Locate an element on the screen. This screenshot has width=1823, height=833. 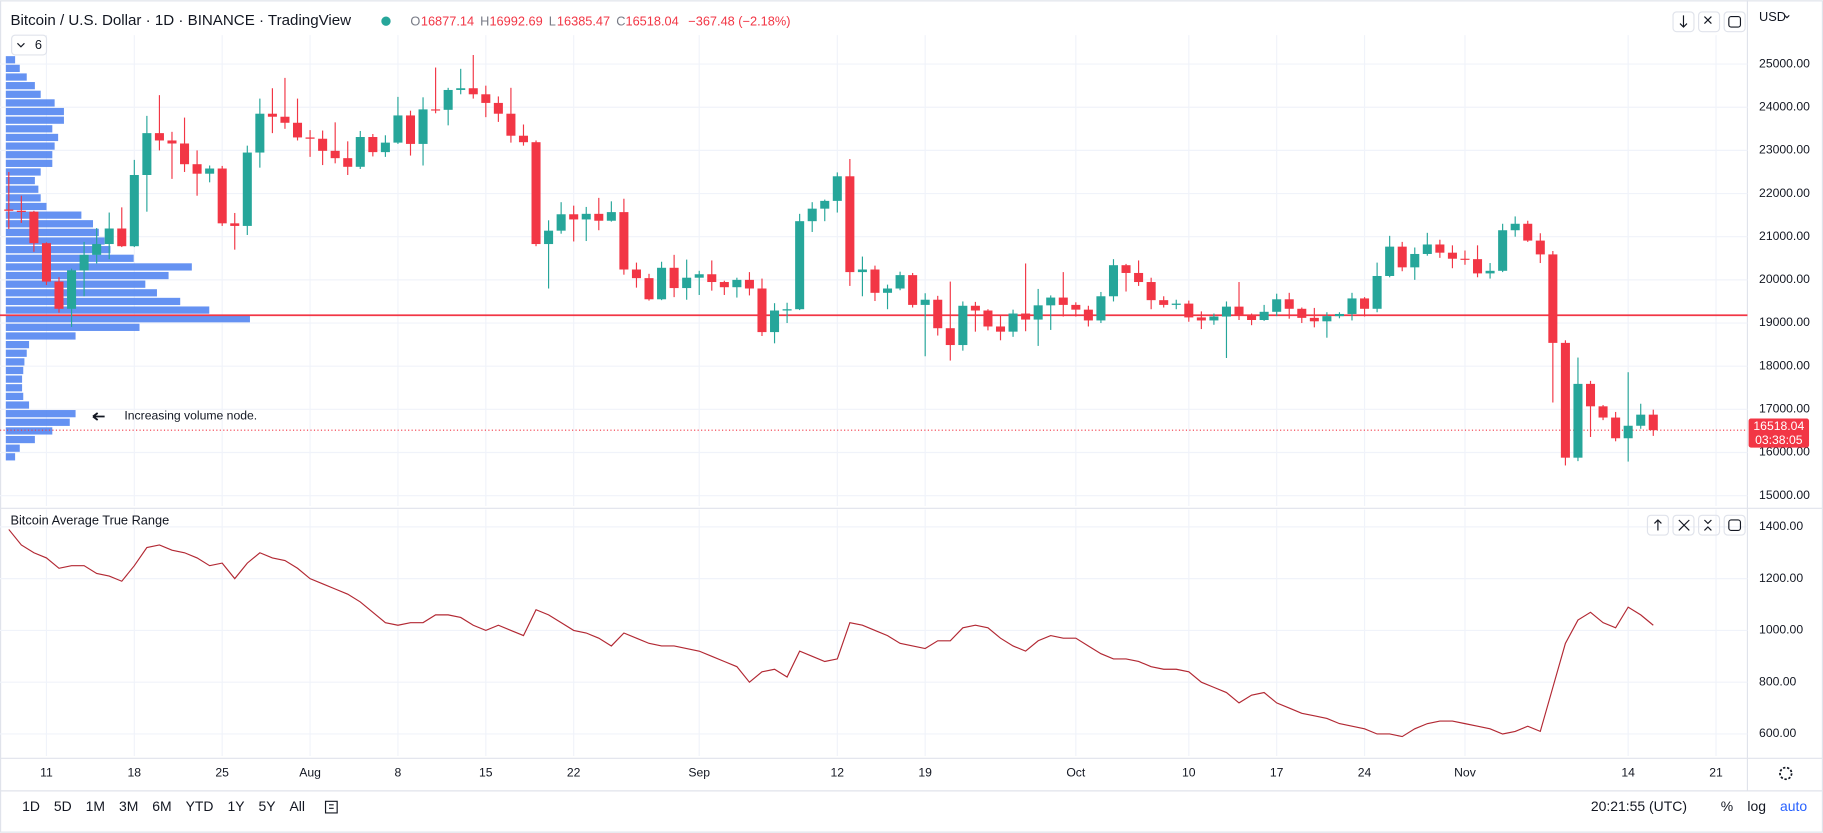
countdown: 03:38:05 is located at coordinates (1779, 440).